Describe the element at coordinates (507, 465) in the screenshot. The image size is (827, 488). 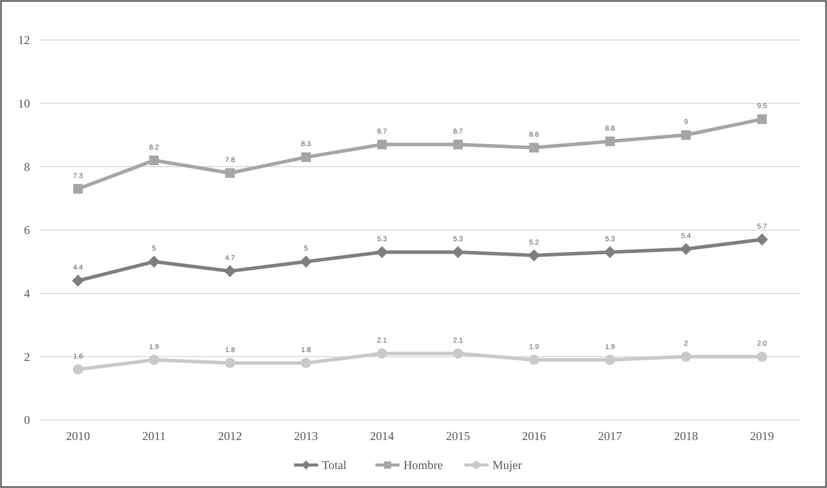
I see `legend-label: Mujer` at that location.